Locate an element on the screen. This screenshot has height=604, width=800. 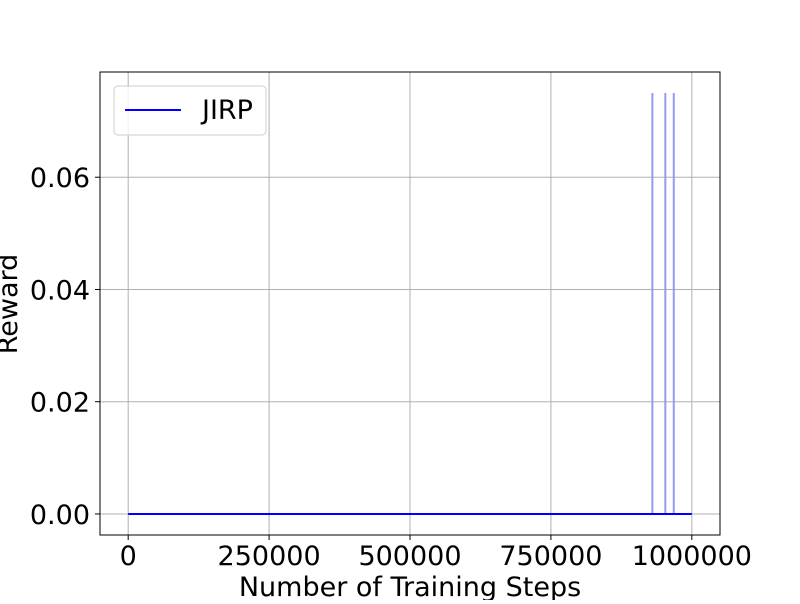
x-tick-label: 500000 is located at coordinates (409, 556).